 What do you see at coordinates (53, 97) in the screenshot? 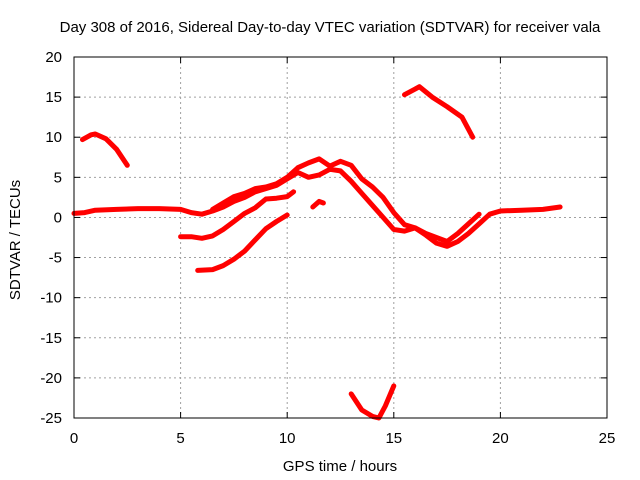
I see `y-tick-label: 15` at bounding box center [53, 97].